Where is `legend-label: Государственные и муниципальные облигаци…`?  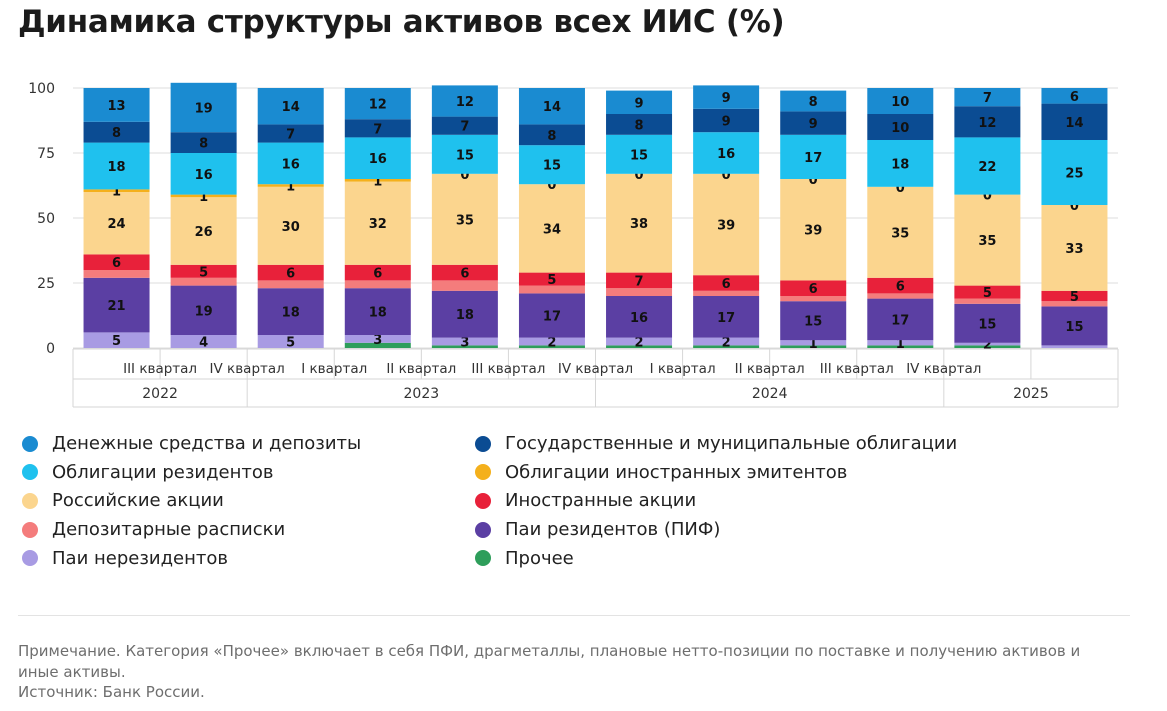 legend-label: Государственные и муниципальные облигаци… is located at coordinates (731, 443).